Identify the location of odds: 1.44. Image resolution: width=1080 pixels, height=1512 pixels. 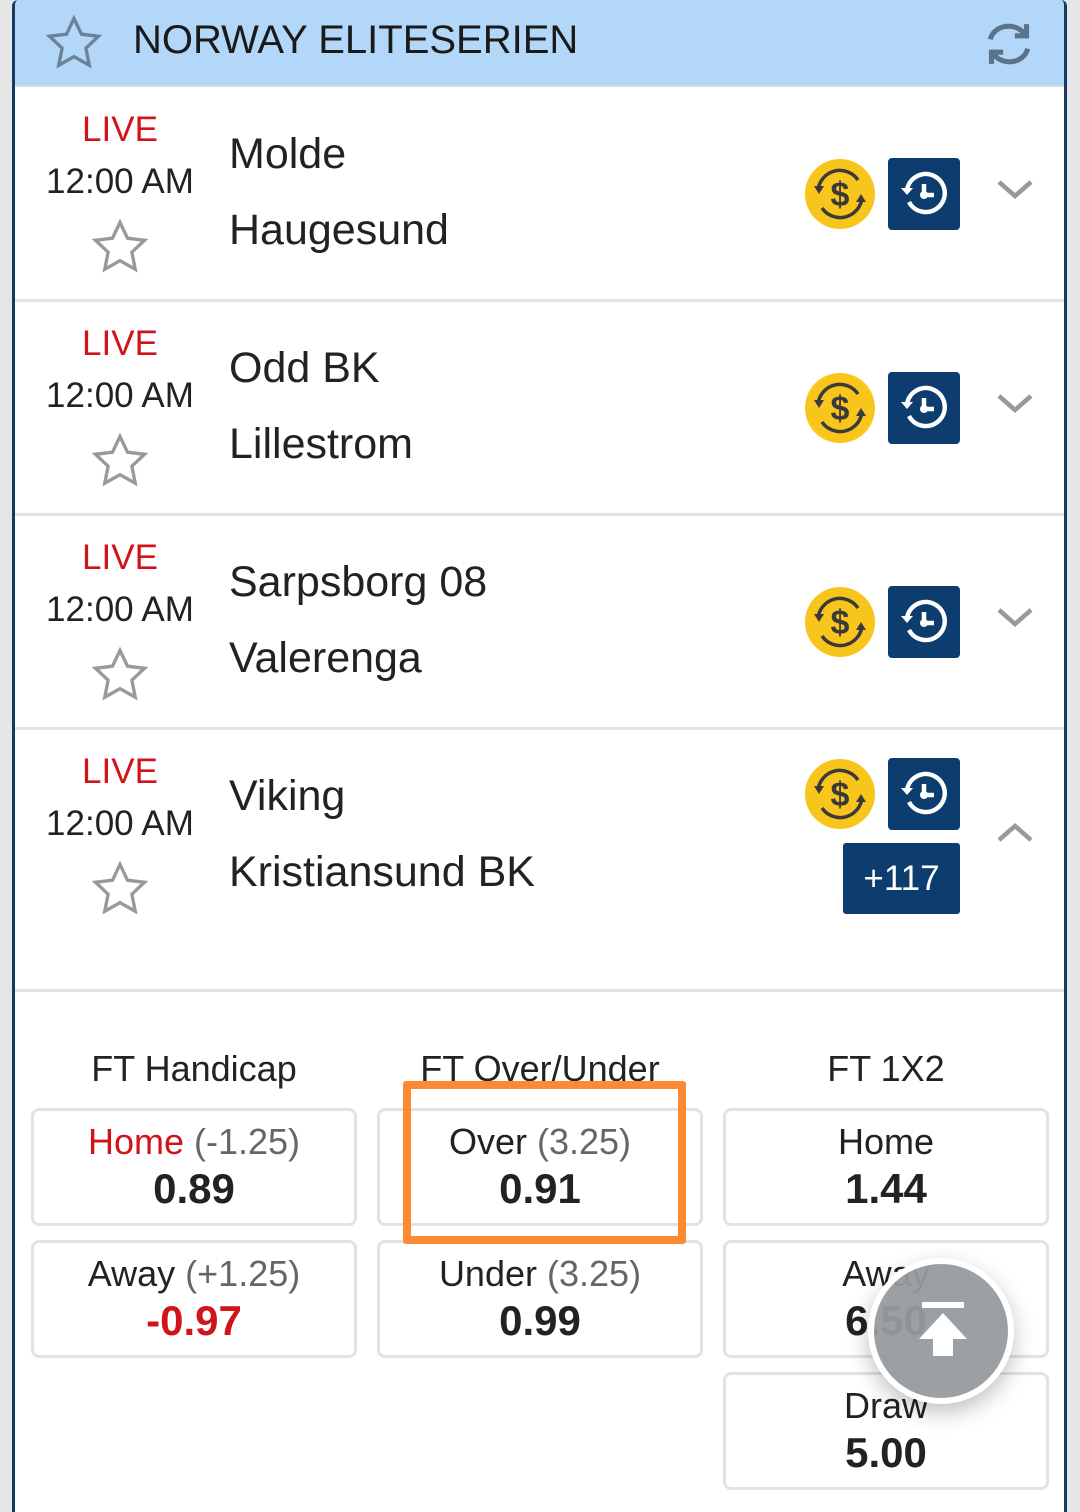
(886, 1188).